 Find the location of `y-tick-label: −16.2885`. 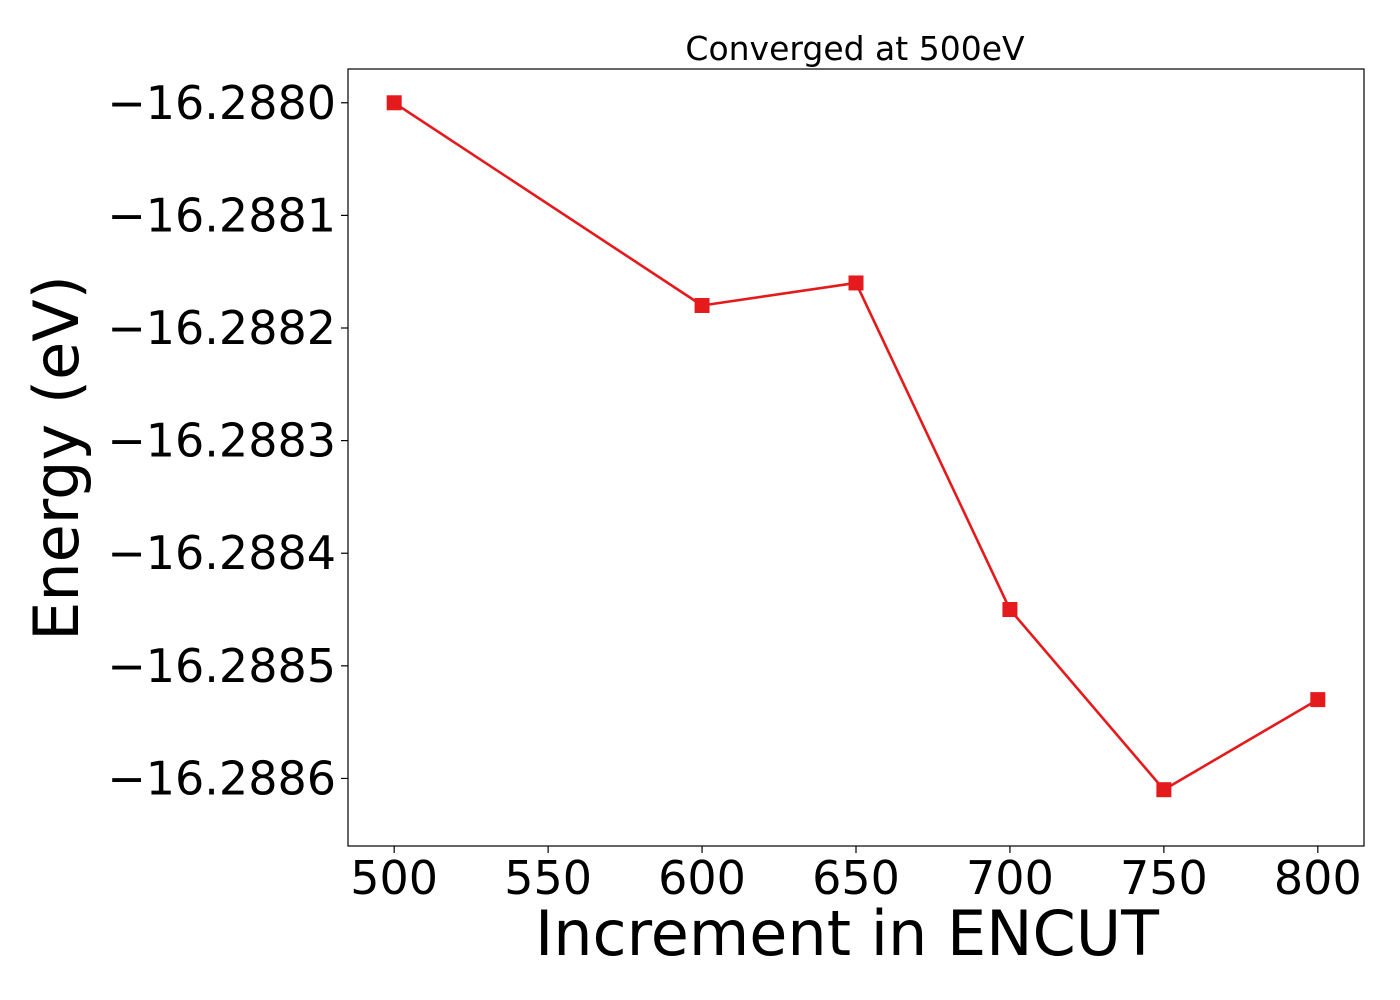

y-tick-label: −16.2885 is located at coordinates (221, 666).